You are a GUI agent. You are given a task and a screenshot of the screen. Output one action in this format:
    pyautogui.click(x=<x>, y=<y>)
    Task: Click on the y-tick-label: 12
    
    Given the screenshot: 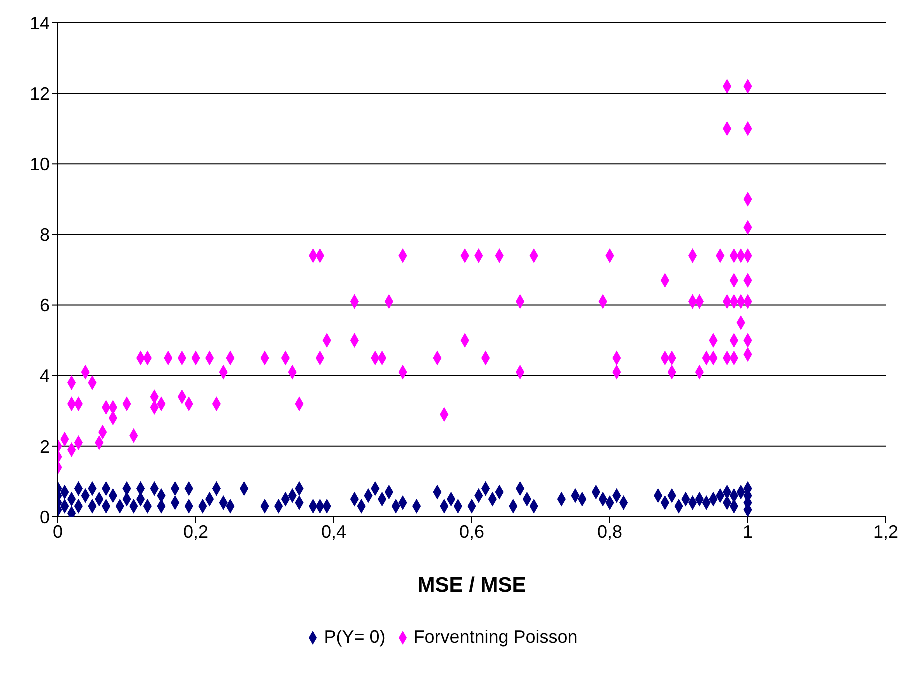 What is the action you would take?
    pyautogui.click(x=40, y=94)
    